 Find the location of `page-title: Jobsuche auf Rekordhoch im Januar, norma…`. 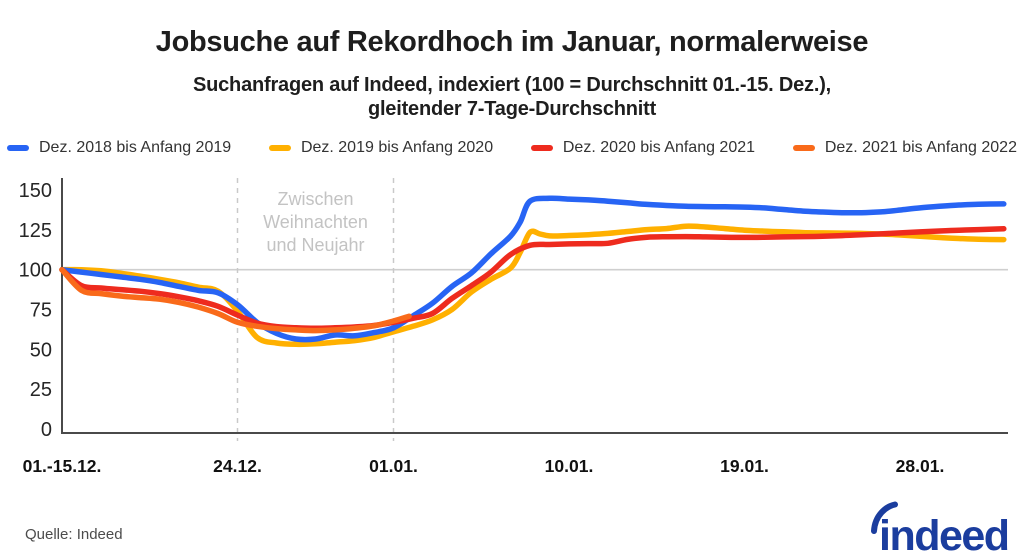

page-title: Jobsuche auf Rekordhoch im Januar, norma… is located at coordinates (512, 42).